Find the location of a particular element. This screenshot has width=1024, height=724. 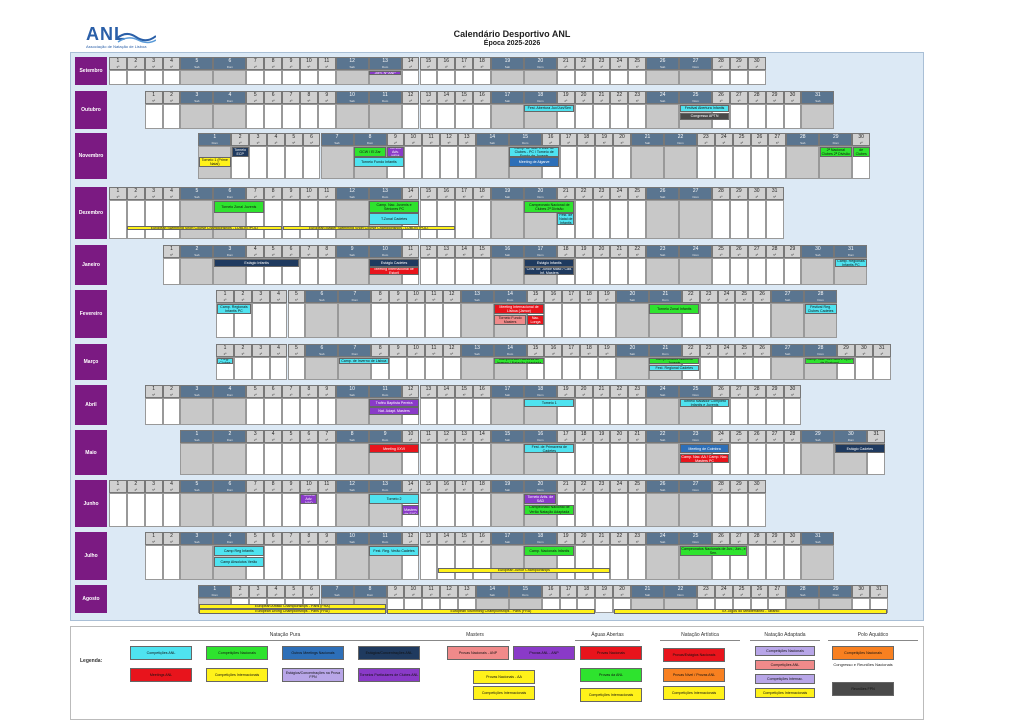

event-block: Torneio Fundo Infantis is located at coordinates (379, 162).